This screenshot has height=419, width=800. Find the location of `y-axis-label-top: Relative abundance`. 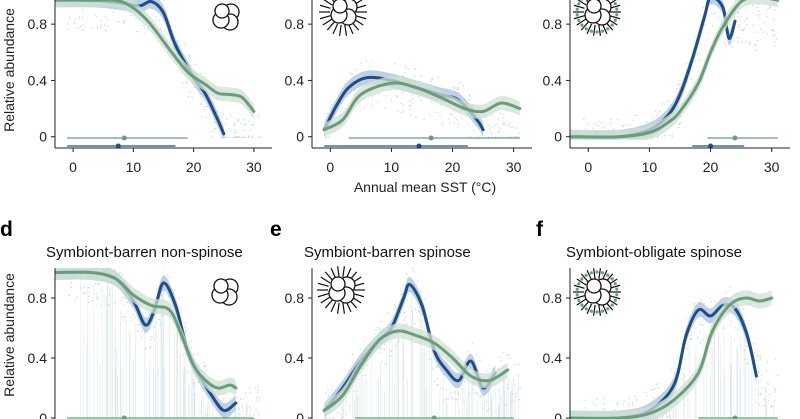

y-axis-label-top: Relative abundance is located at coordinates (9, 70).